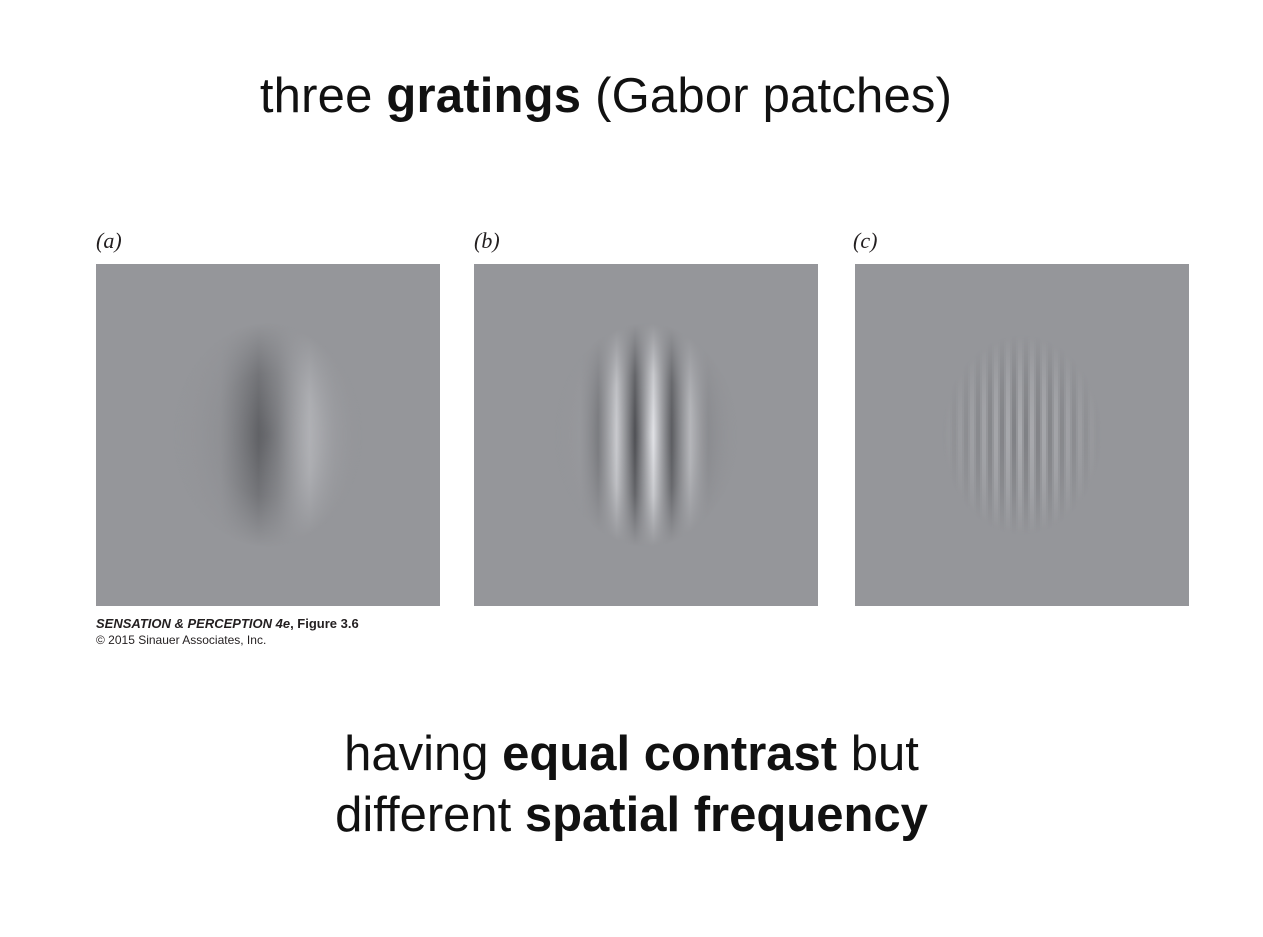 This screenshot has height=937, width=1263. What do you see at coordinates (423, 754) in the screenshot?
I see `subtitle-line1-pre: having` at bounding box center [423, 754].